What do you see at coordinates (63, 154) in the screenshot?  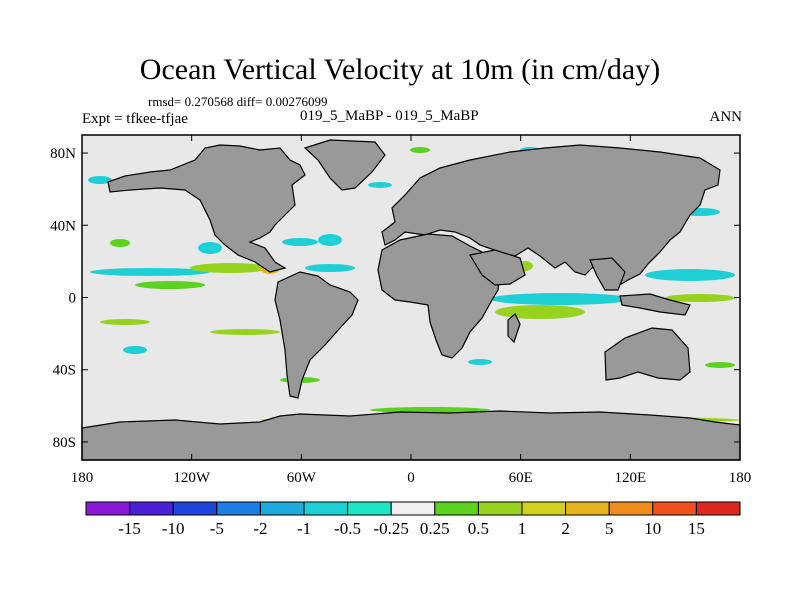 I see `lat-tick-label: 80N` at bounding box center [63, 154].